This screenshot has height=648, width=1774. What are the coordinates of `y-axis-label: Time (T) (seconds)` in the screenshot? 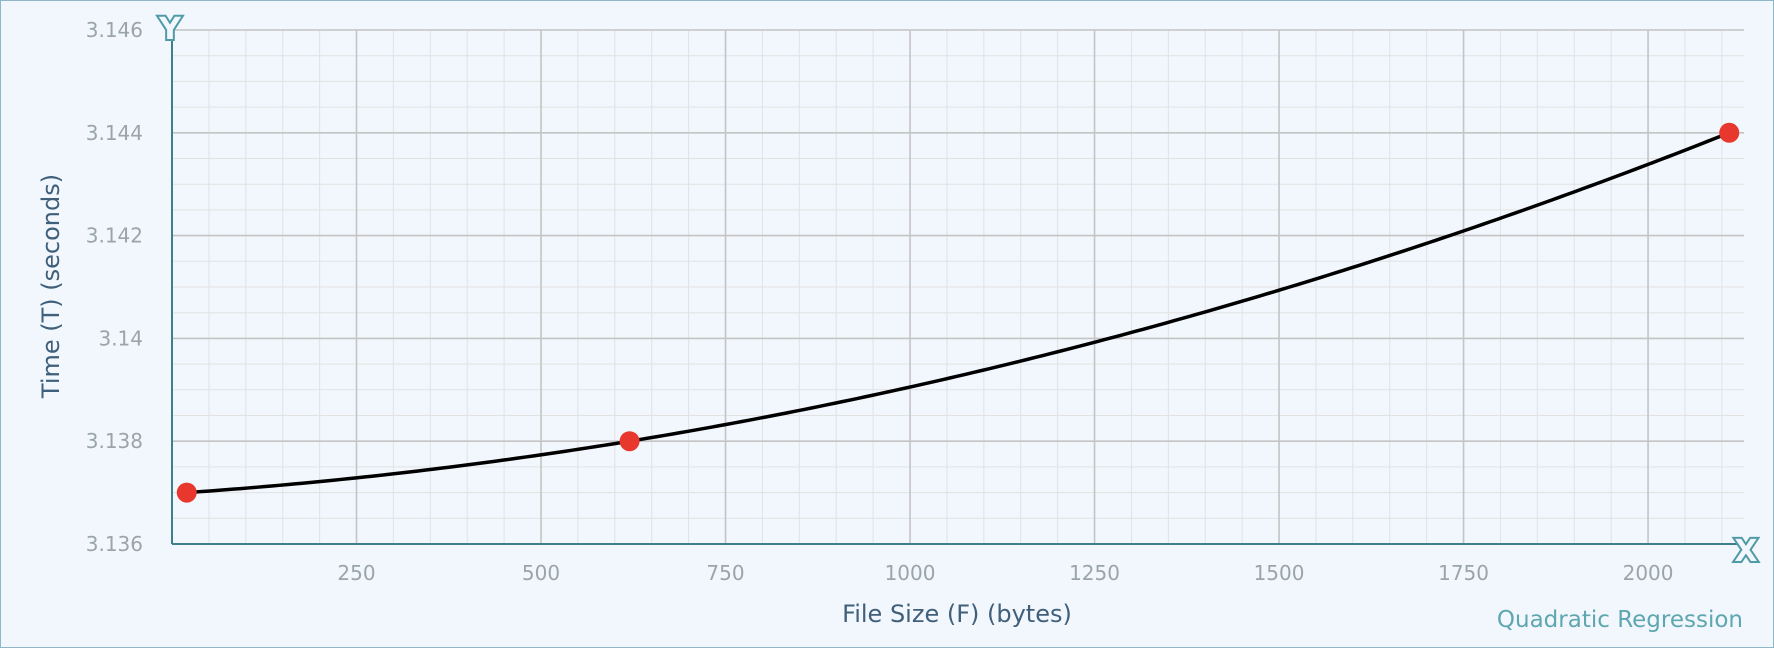 It's located at (51, 286).